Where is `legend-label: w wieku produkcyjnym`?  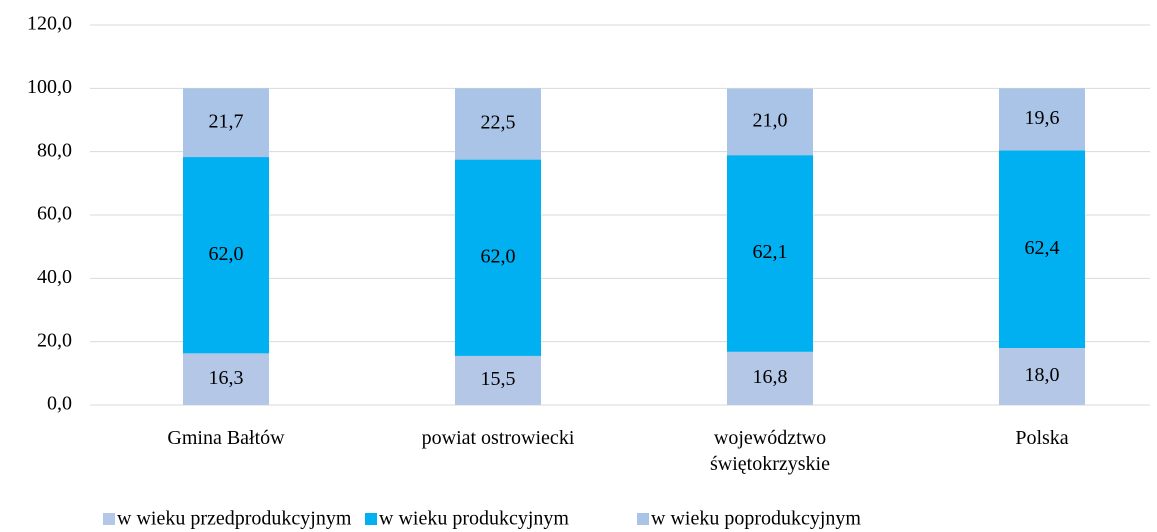 legend-label: w wieku produkcyjnym is located at coordinates (474, 519).